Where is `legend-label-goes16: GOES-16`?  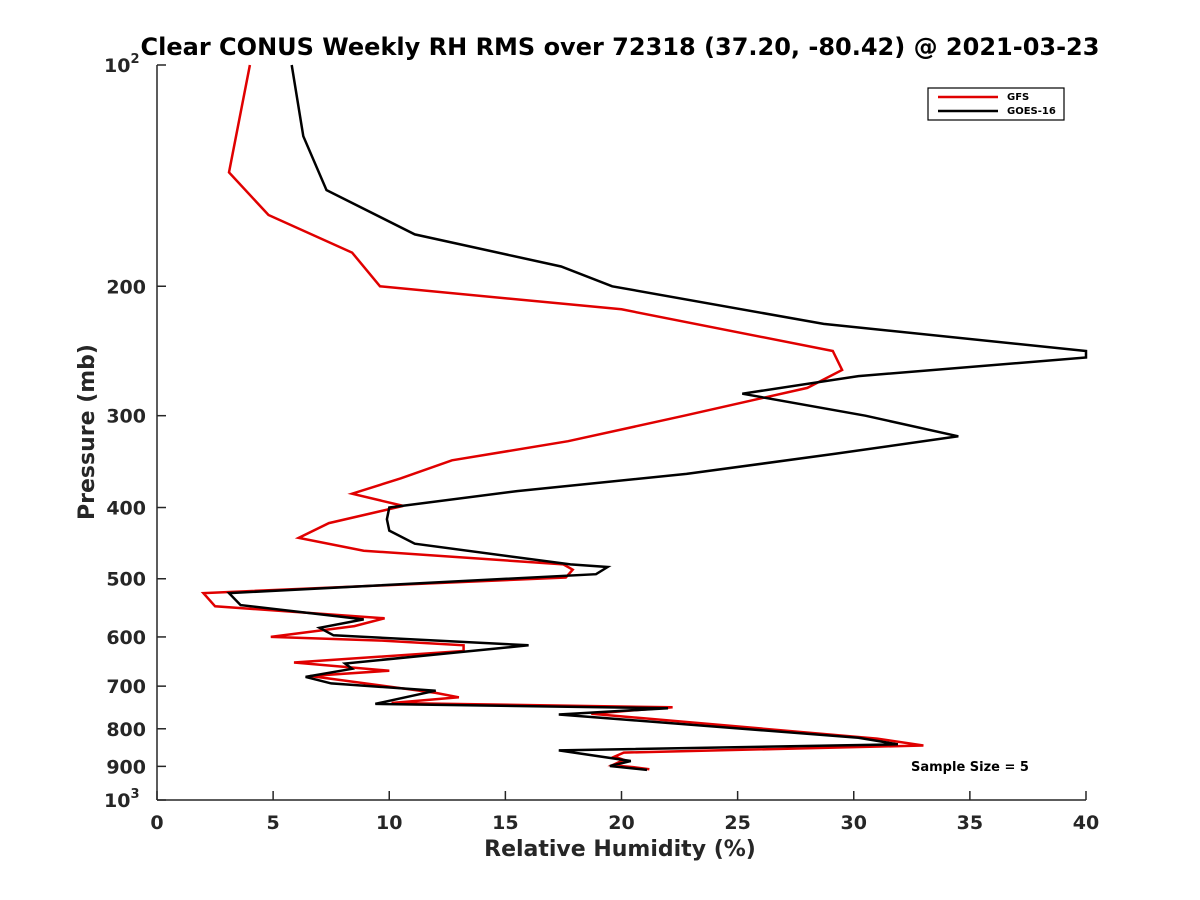 legend-label-goes16: GOES-16 is located at coordinates (1031, 111).